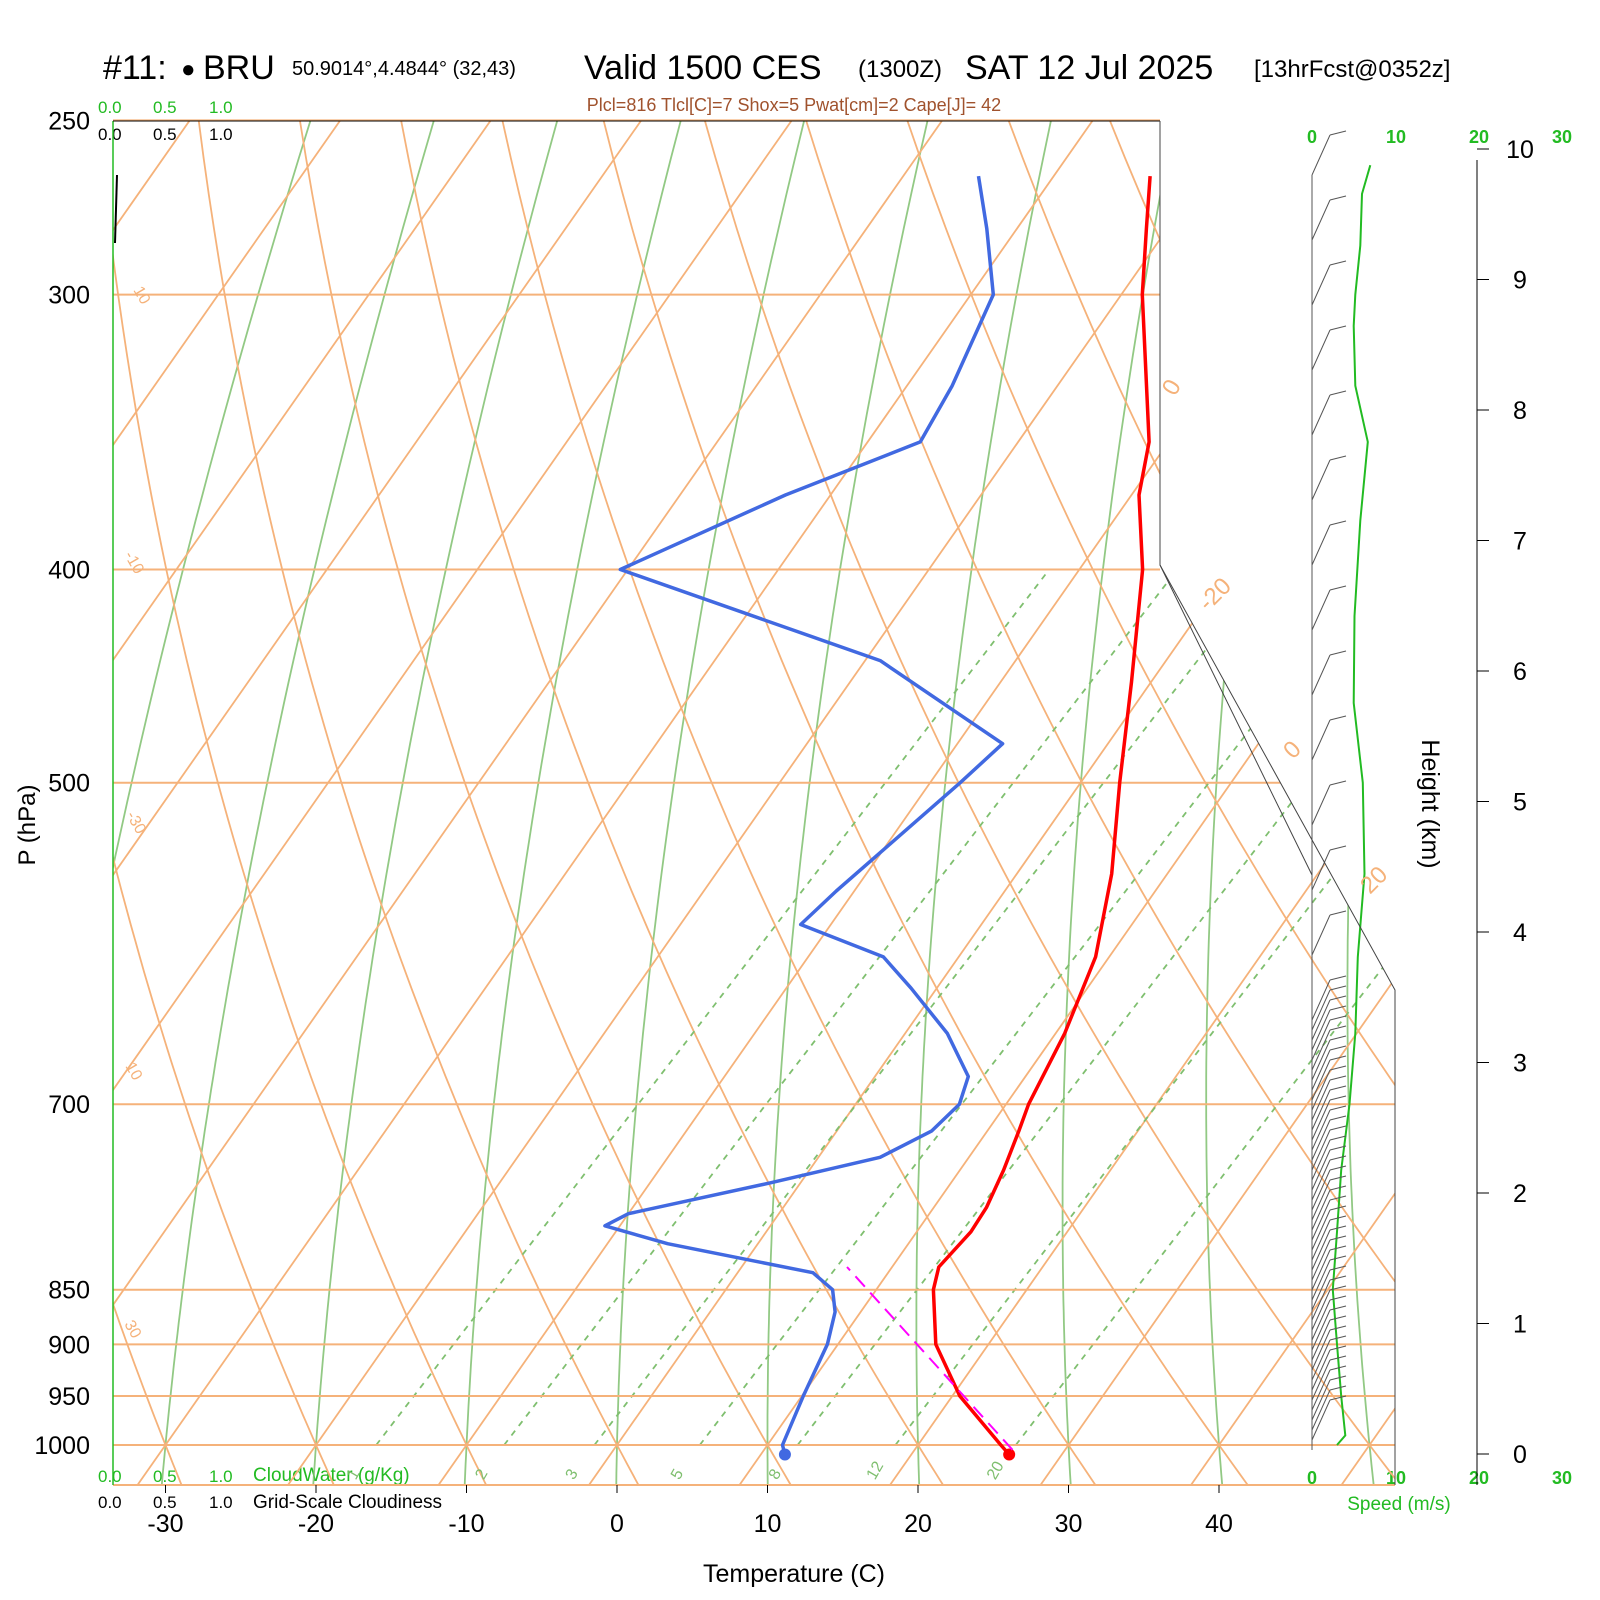 This screenshot has width=1600, height=1600. Describe the element at coordinates (1352, 69) in the screenshot. I see `forecast-info: [13hrFcst@0352z]` at that location.